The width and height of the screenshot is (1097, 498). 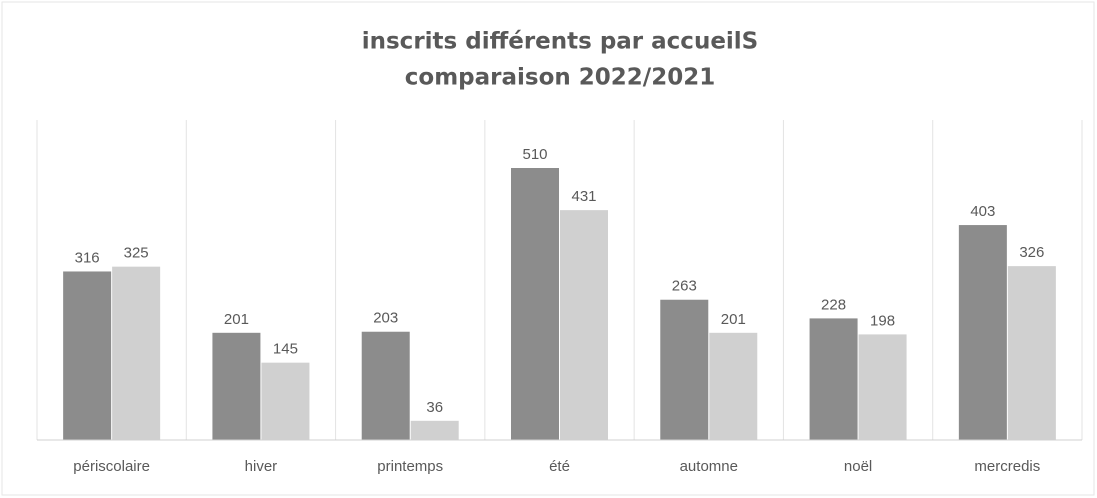 I want to click on chart-subtitle: comparaison 2022/2021, so click(x=560, y=78).